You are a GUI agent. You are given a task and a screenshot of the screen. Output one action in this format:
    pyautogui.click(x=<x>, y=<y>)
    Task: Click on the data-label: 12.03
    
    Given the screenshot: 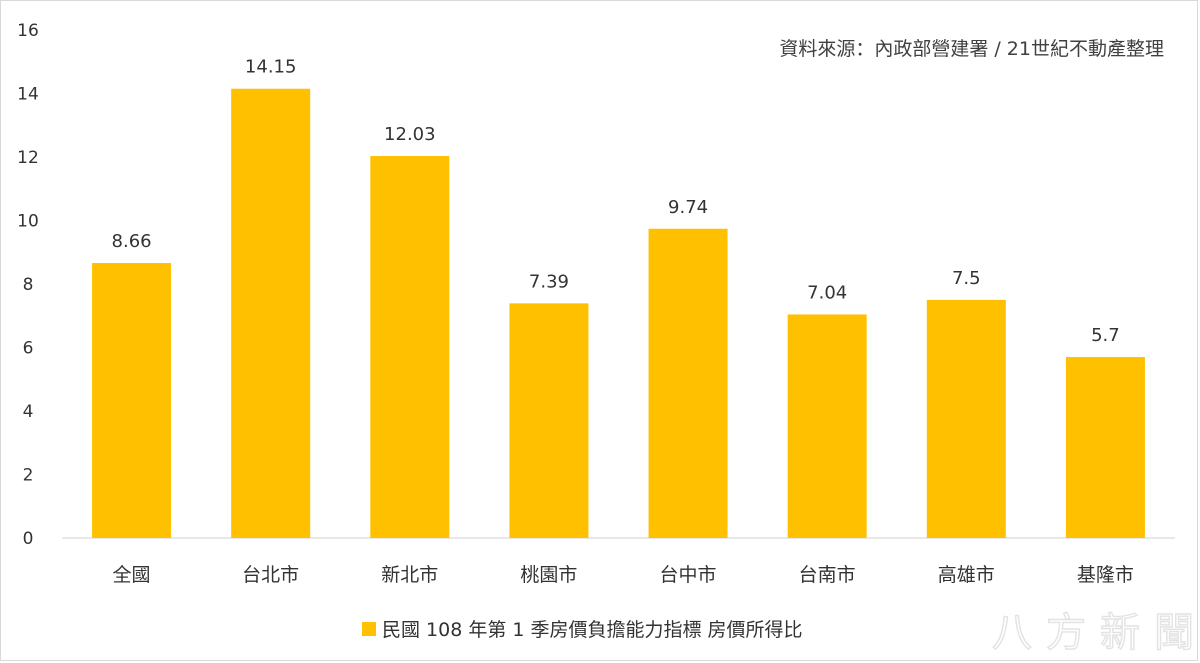 What is the action you would take?
    pyautogui.click(x=410, y=134)
    